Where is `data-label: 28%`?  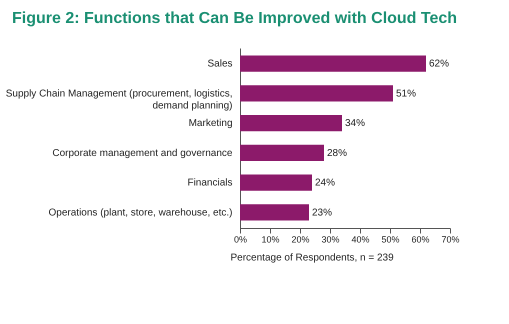
data-label: 28% is located at coordinates (337, 153).